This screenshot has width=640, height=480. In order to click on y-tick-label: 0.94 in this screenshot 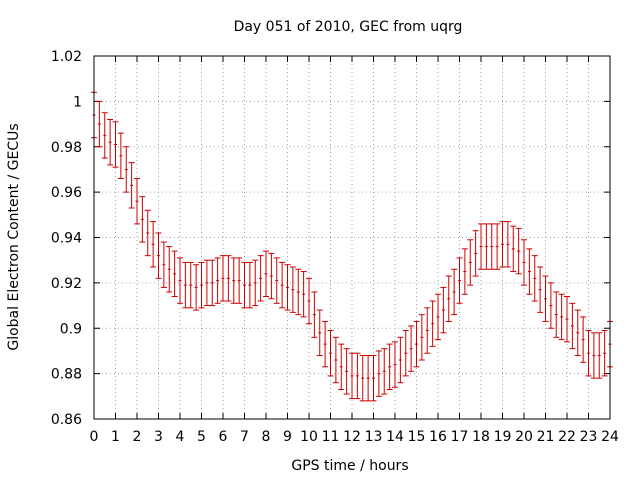, I will do `click(66, 239)`.